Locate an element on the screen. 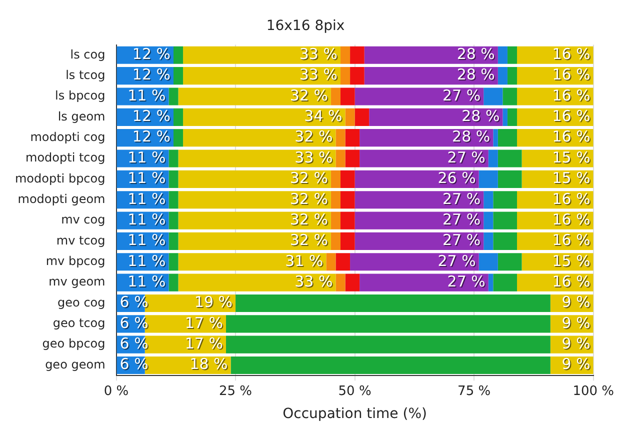 Image resolution: width=625 pixels, height=439 pixels. y-tick-label: mv cog is located at coordinates (83, 219).